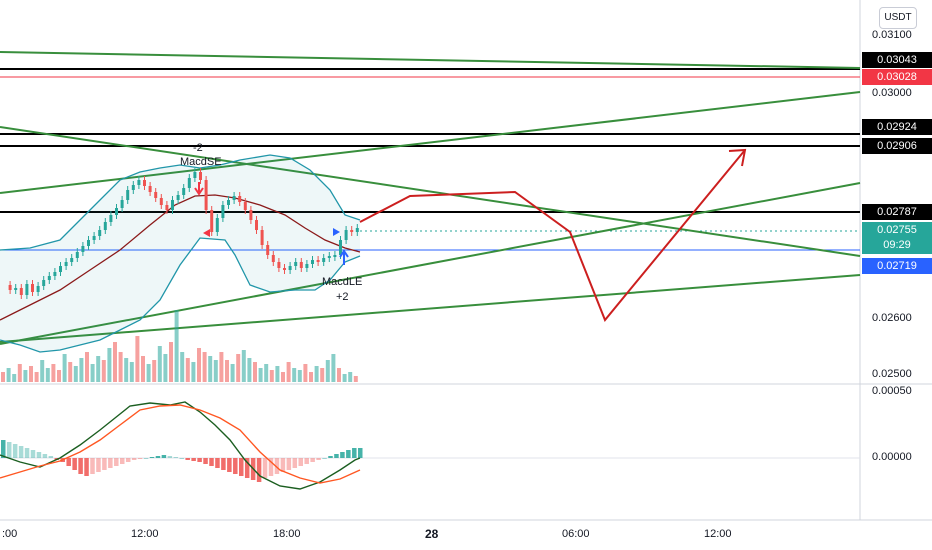  Describe the element at coordinates (342, 297) in the screenshot. I see `long-signal-count: +2` at that location.